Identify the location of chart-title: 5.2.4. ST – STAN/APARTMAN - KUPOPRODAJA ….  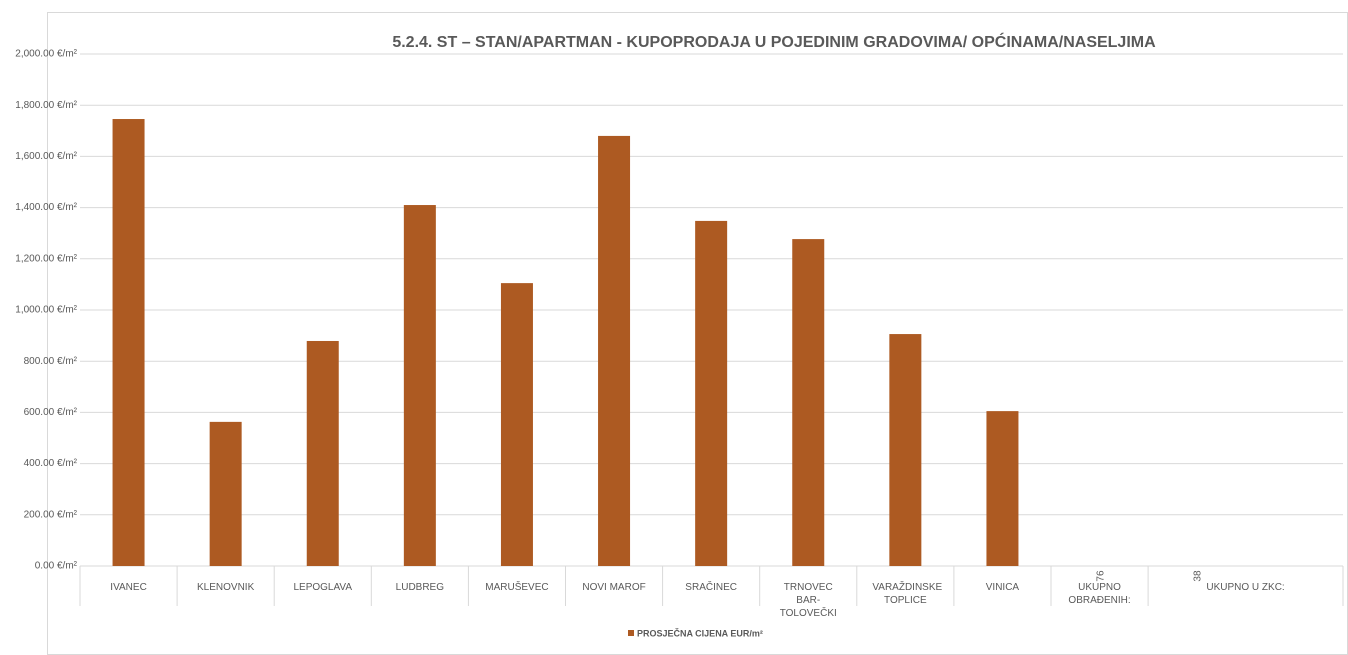
(774, 41).